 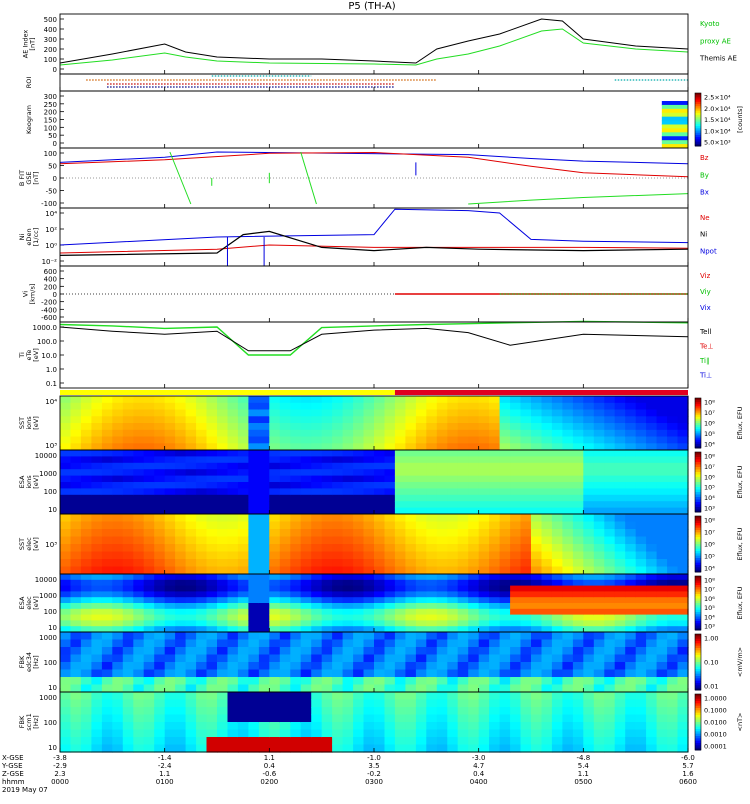 I want to click on ytick-label: 0.1, so click(x=51, y=384).